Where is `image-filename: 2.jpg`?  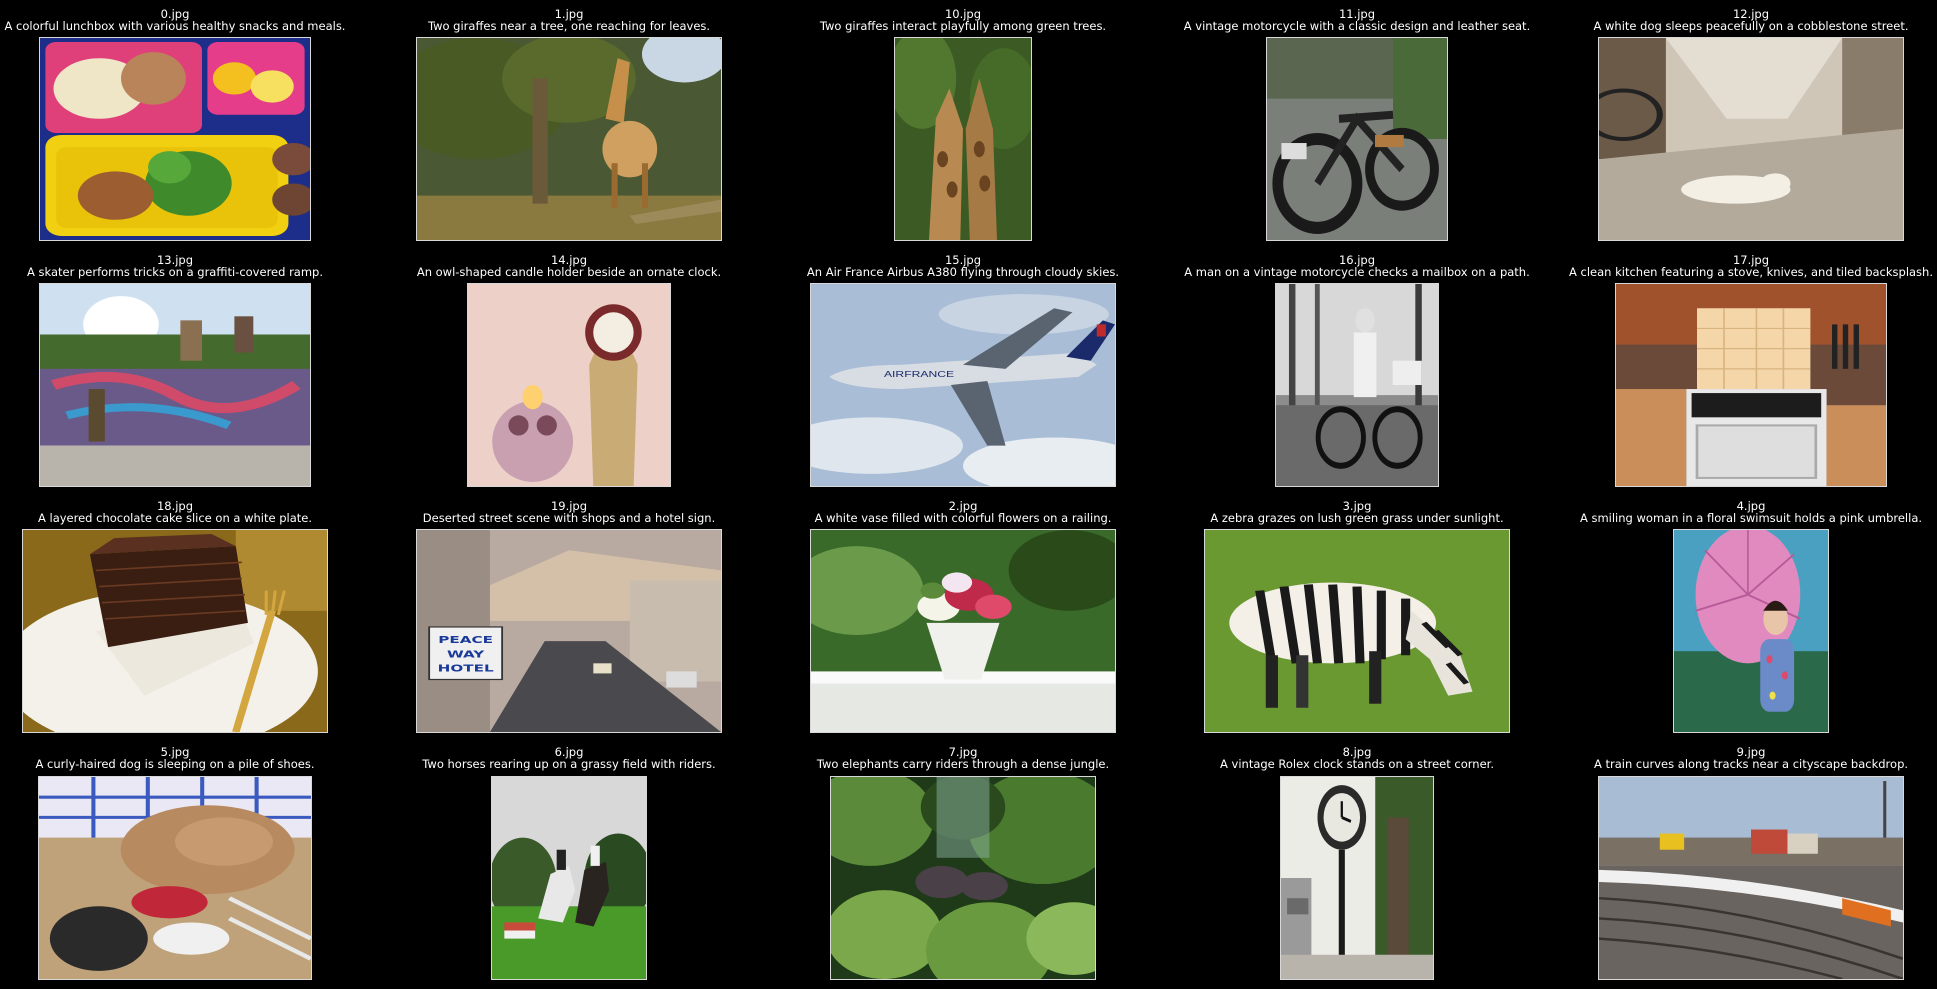 image-filename: 2.jpg is located at coordinates (963, 506).